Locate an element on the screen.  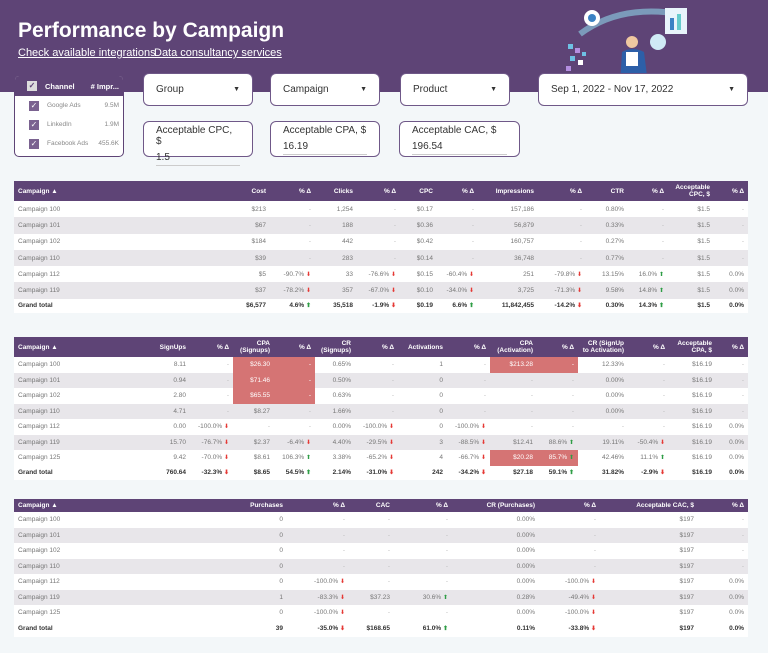
table-row: Campaign 100 0 - - - 0.00% - $197 - is located at coordinates (381, 520).